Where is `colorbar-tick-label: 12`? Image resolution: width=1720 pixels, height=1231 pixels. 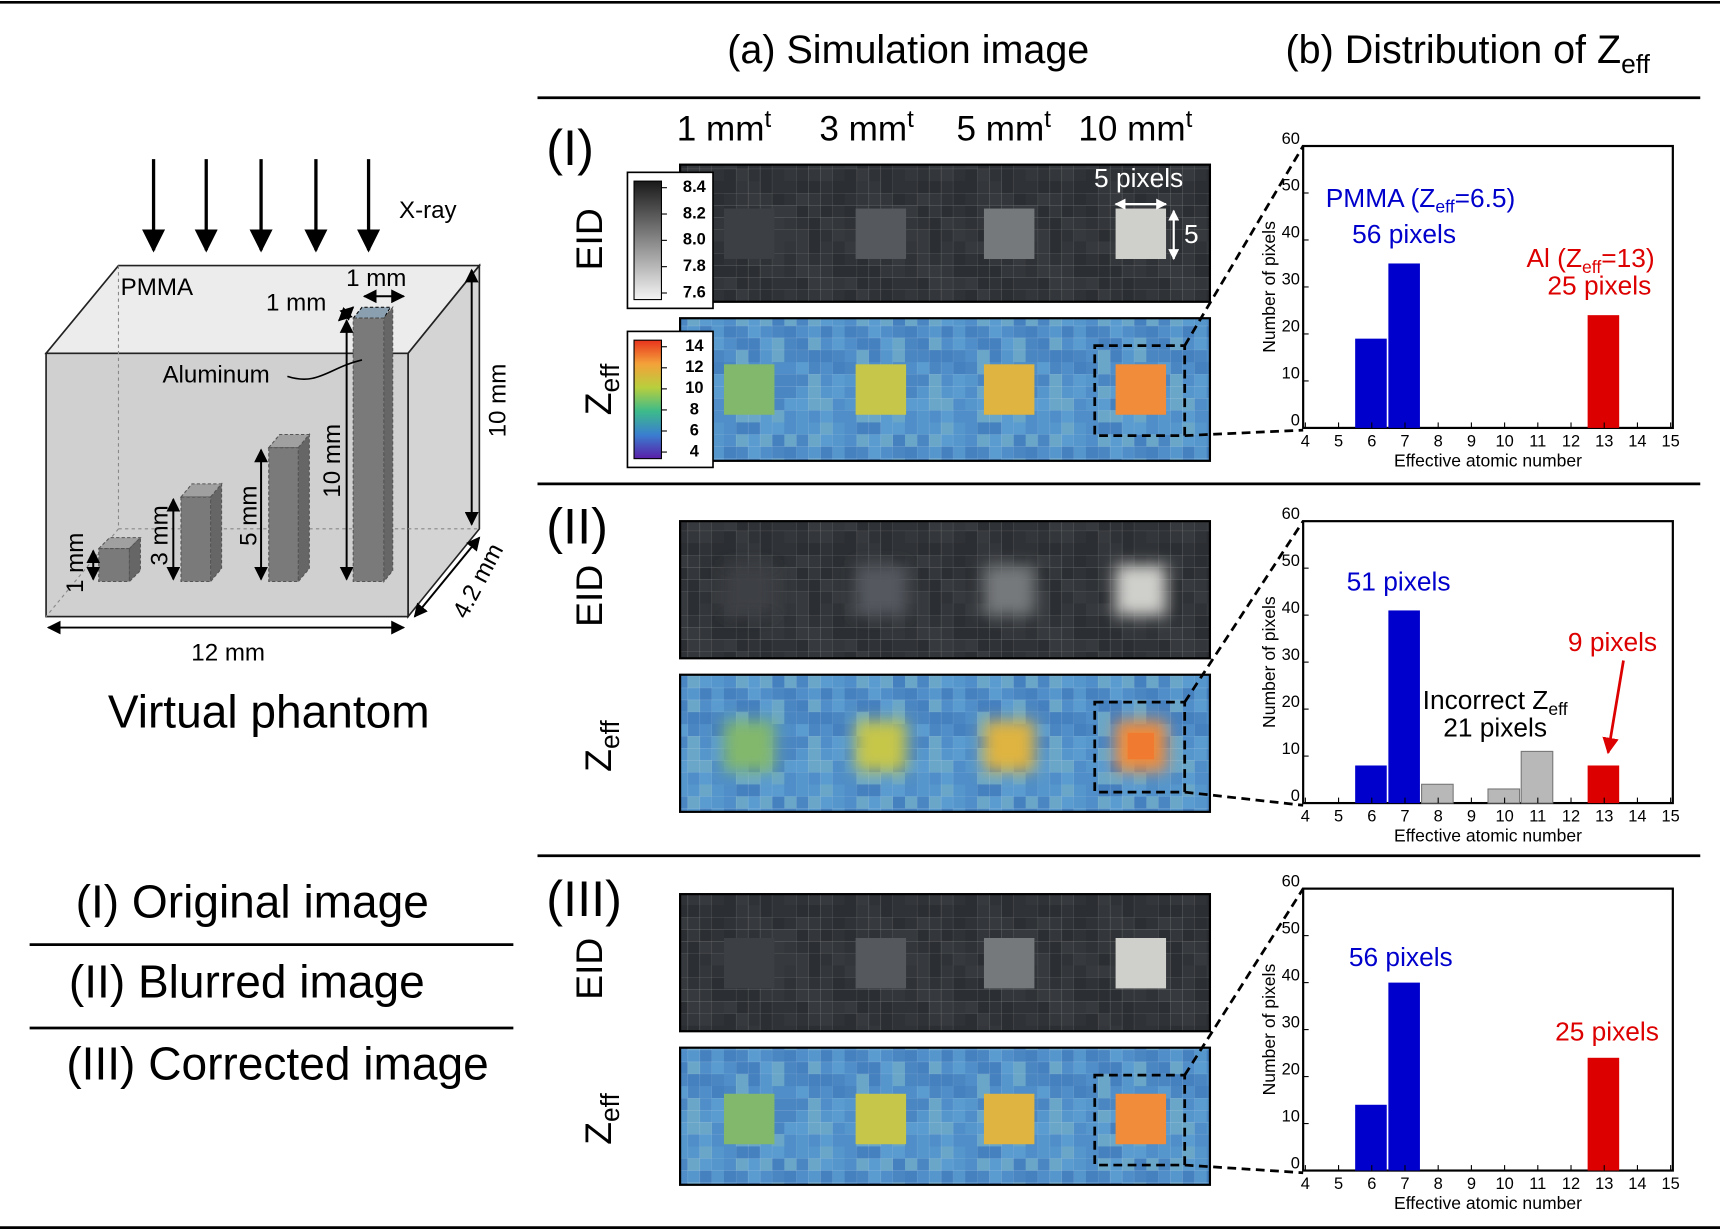
colorbar-tick-label: 12 is located at coordinates (694, 367).